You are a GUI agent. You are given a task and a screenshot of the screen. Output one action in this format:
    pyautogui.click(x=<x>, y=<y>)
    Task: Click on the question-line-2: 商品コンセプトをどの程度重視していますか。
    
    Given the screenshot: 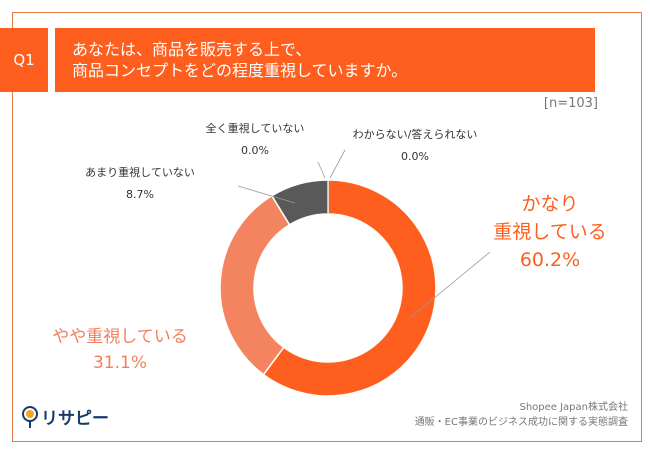 What is the action you would take?
    pyautogui.click(x=240, y=70)
    